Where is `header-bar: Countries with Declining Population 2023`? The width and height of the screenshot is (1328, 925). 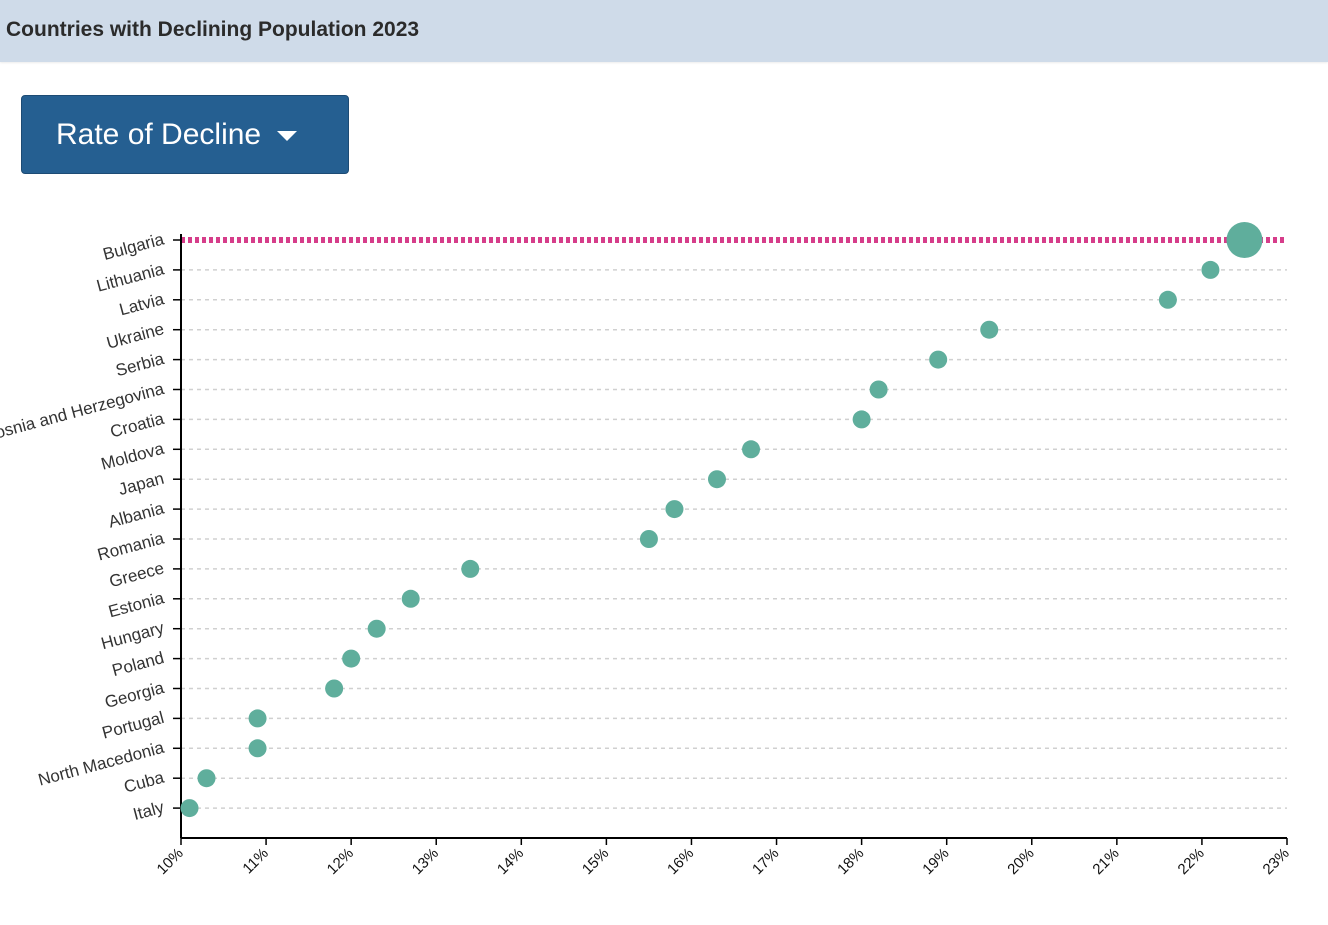 header-bar: Countries with Declining Population 2023 is located at coordinates (664, 31).